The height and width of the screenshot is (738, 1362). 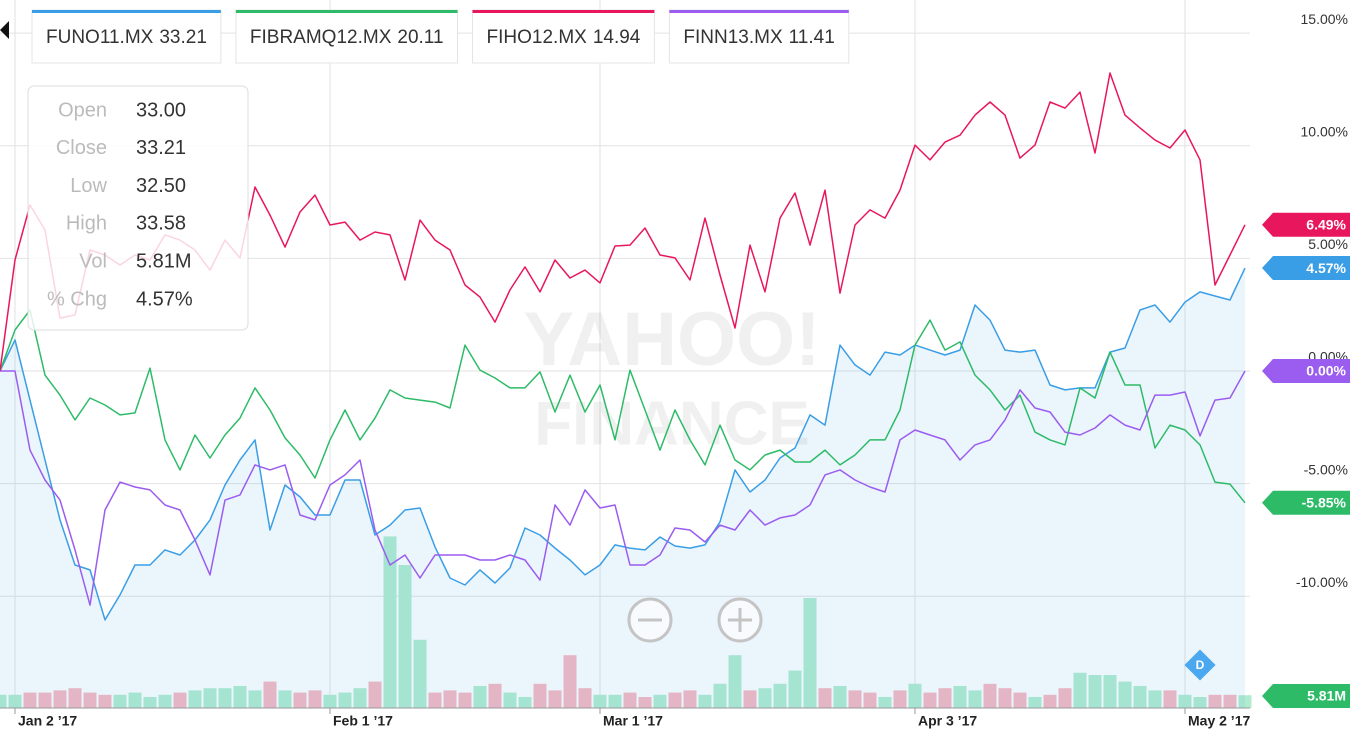 What do you see at coordinates (100, 37) in the screenshot?
I see `legend-name: FUNO11.MX` at bounding box center [100, 37].